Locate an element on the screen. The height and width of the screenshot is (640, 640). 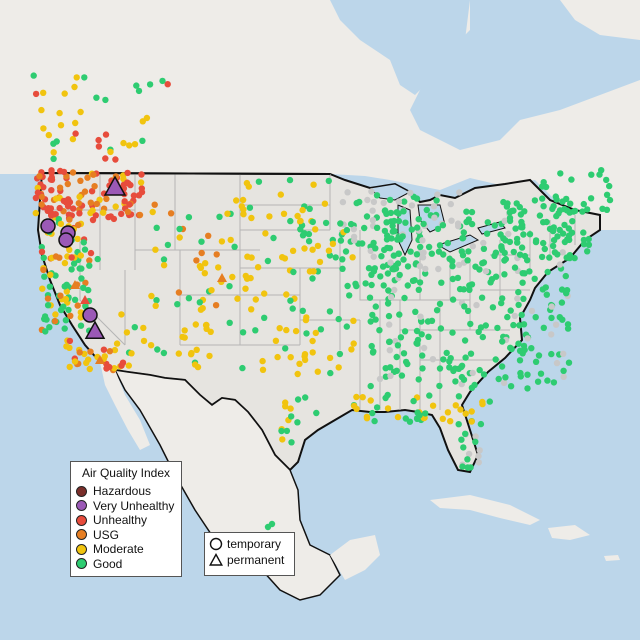
permanent-monitor-marker is located at coordinates (85, 299).